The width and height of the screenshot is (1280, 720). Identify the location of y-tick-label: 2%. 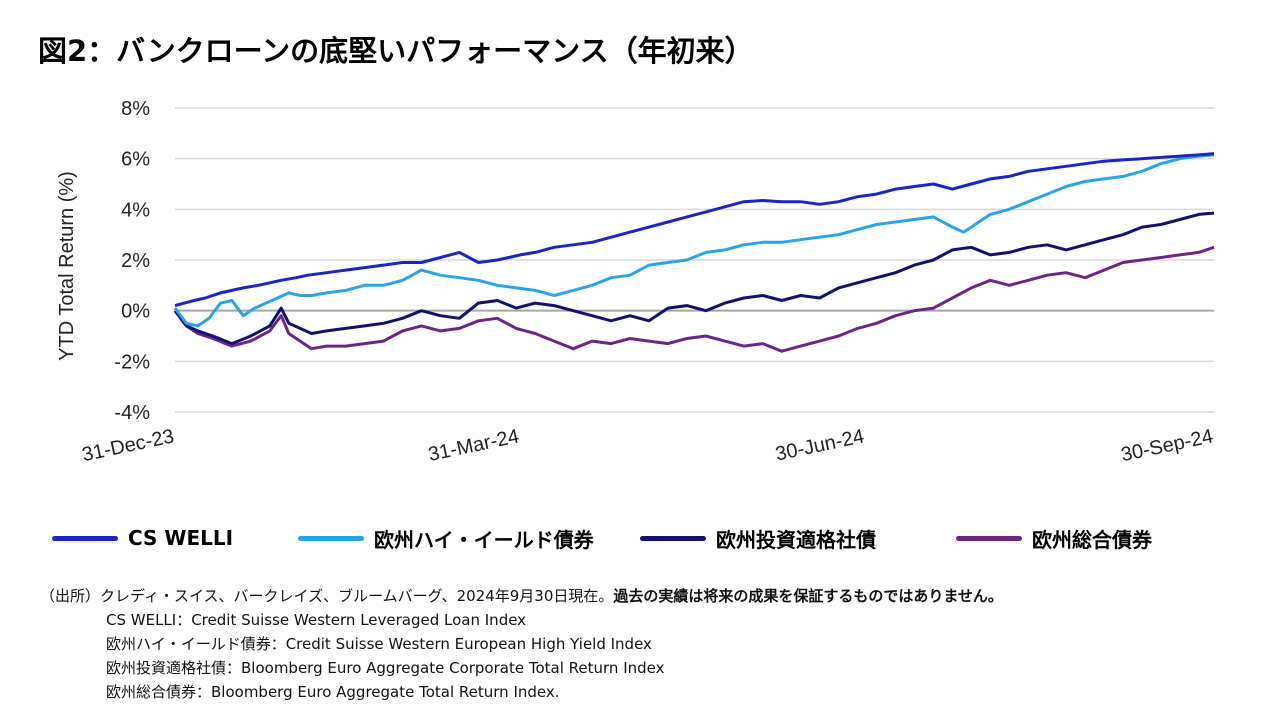
(135, 261).